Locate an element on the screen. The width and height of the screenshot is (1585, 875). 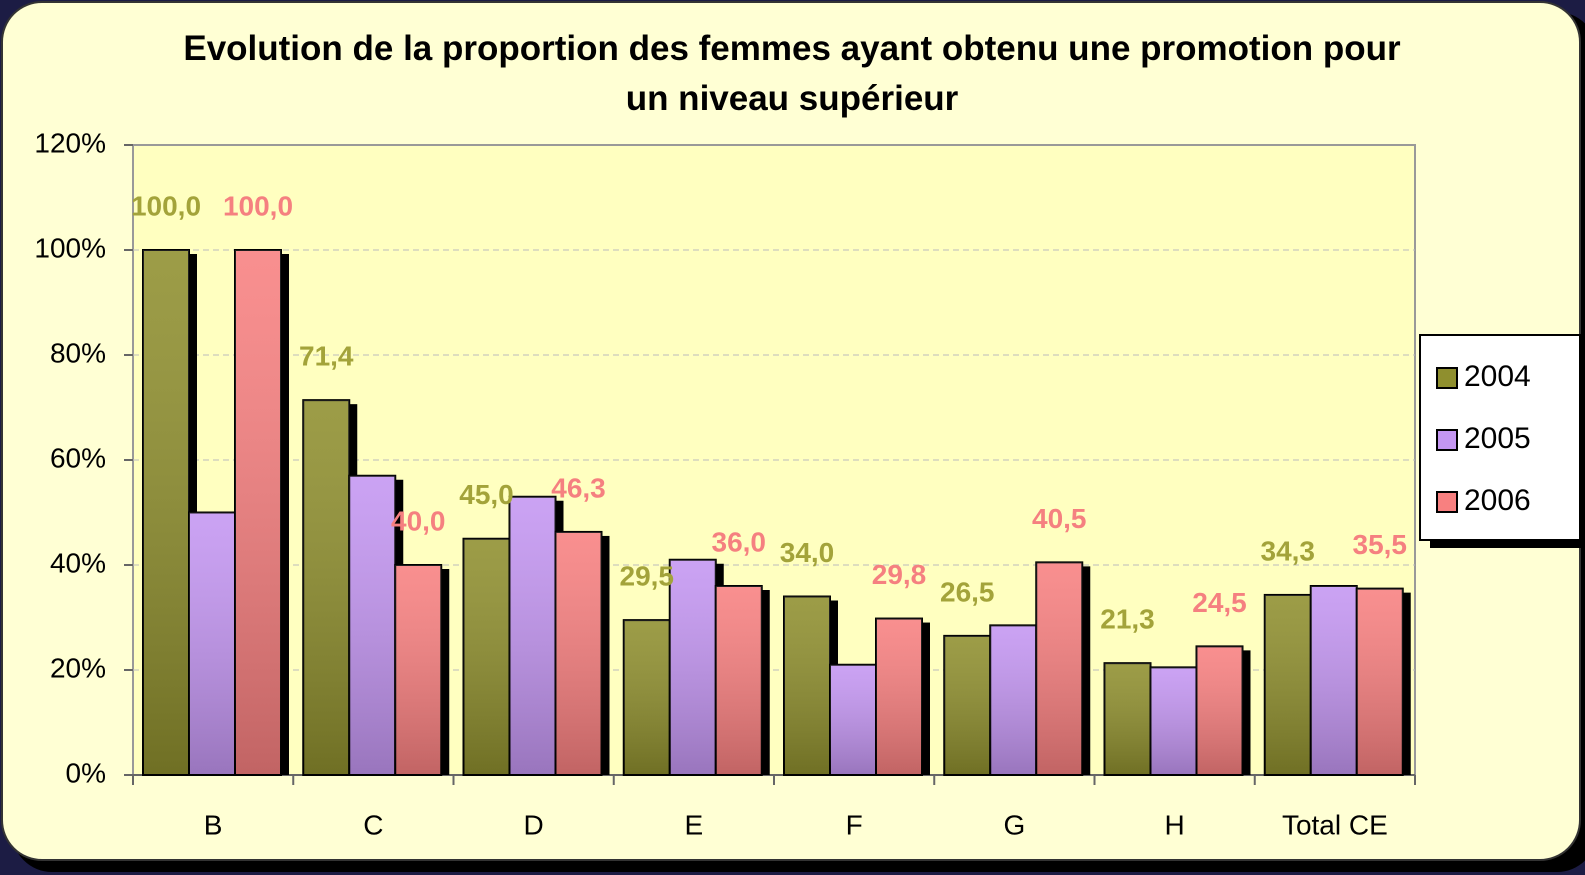
legend-label: 2005 is located at coordinates (1497, 438).